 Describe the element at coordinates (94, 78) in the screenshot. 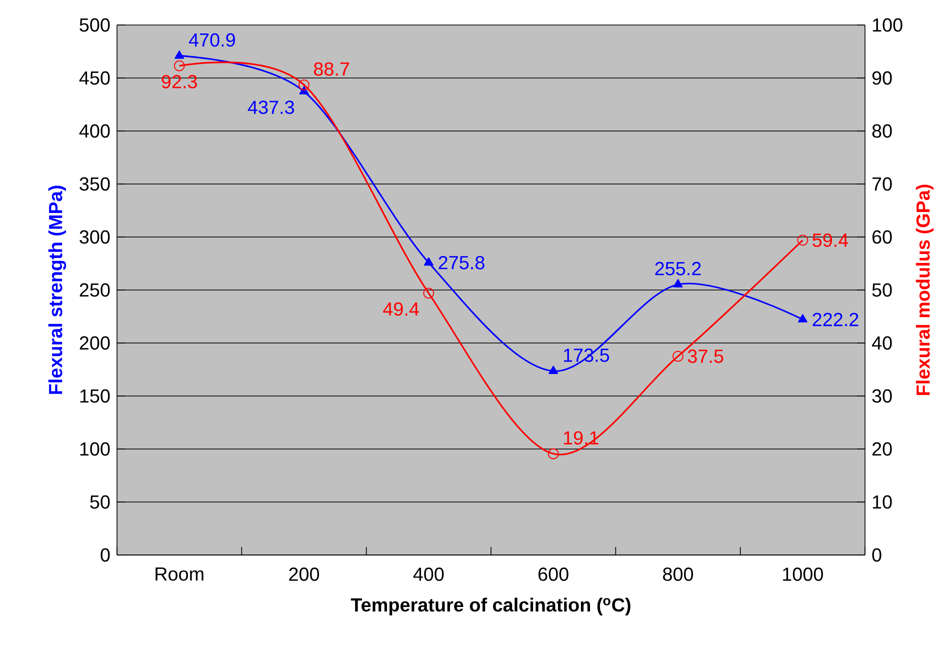

I see `y-tick-label: 450` at that location.